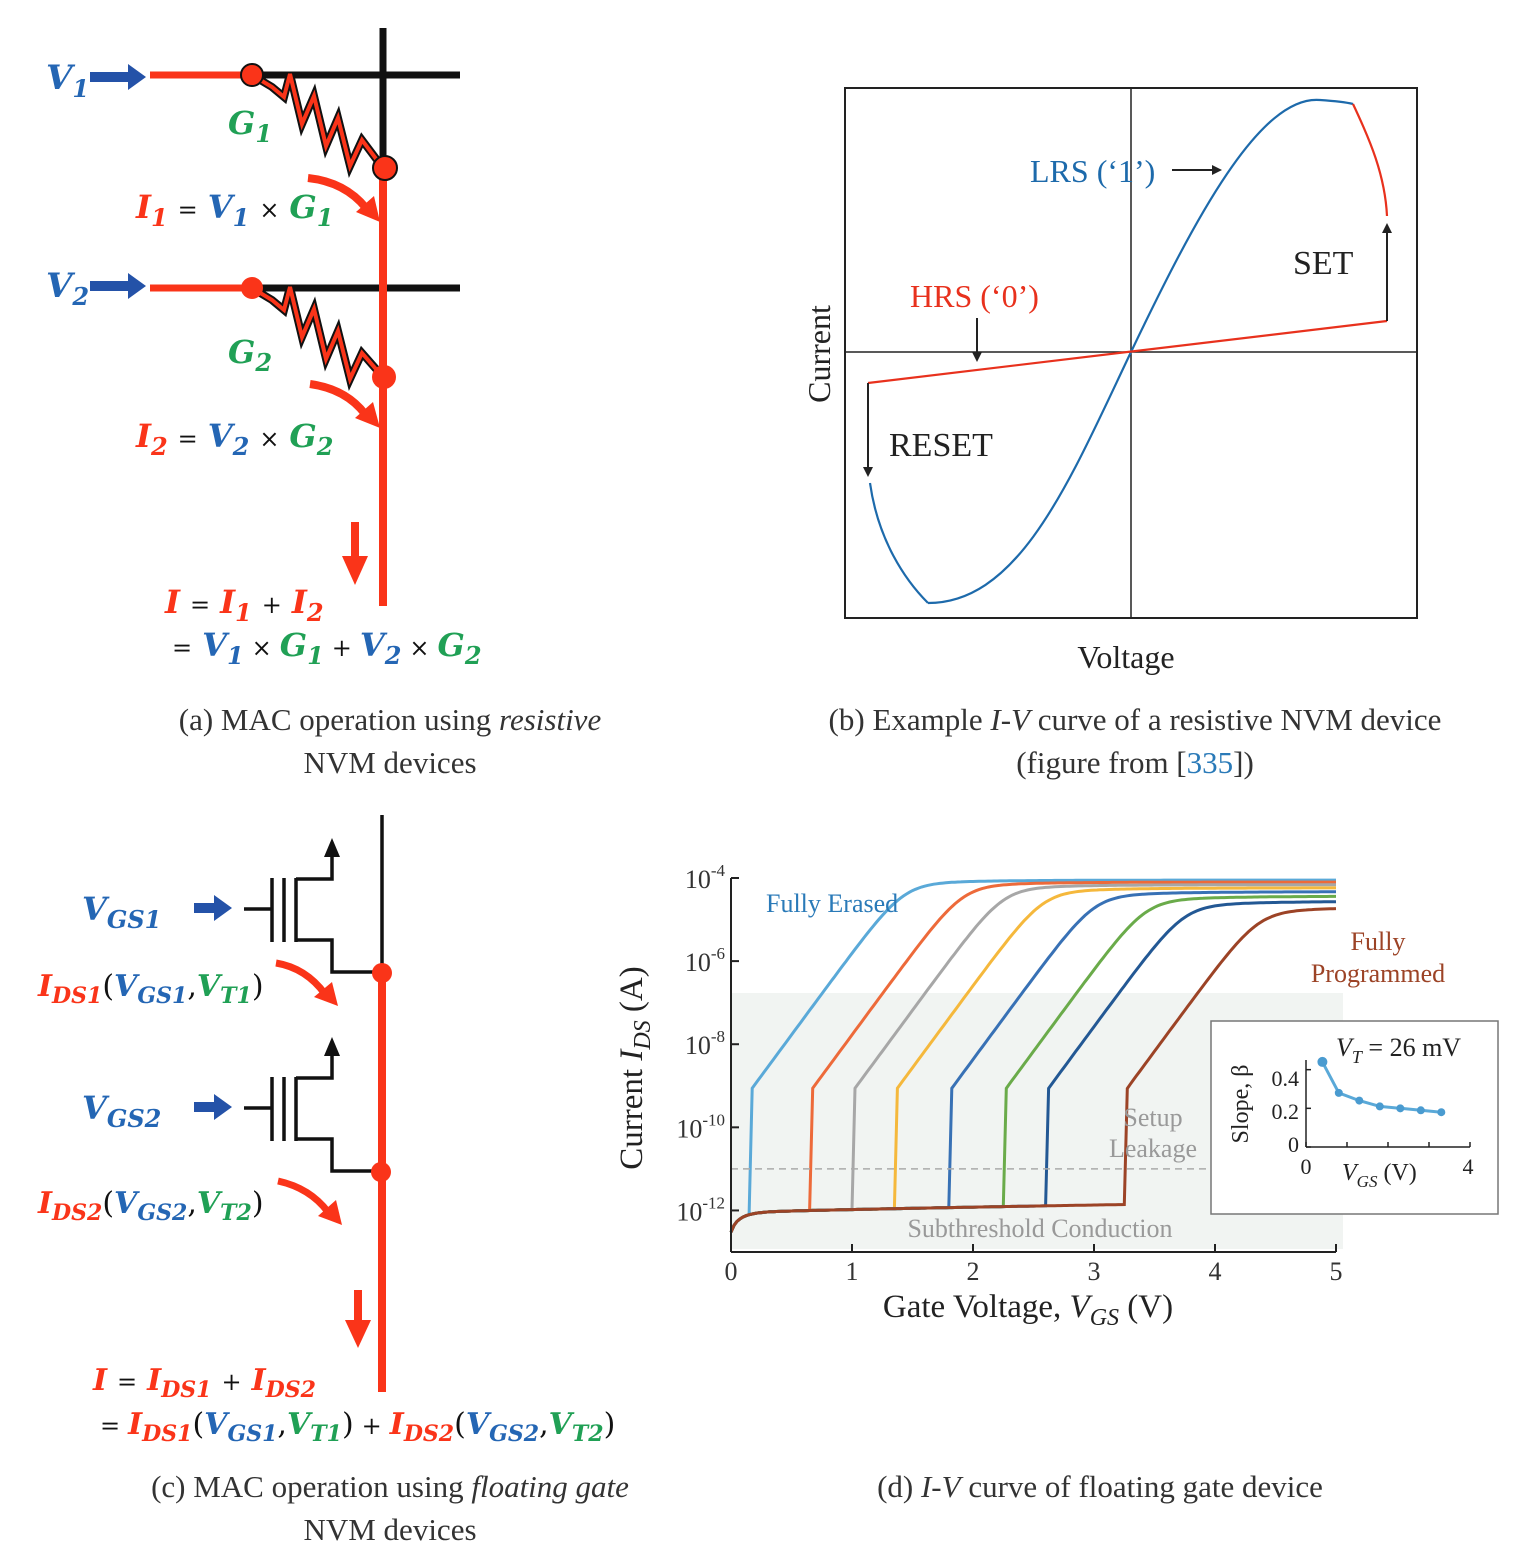 This screenshot has height=1567, width=1523. What do you see at coordinates (705, 960) in the screenshot?
I see `ytick-label-1e-6: 10⁻⁶` at bounding box center [705, 960].